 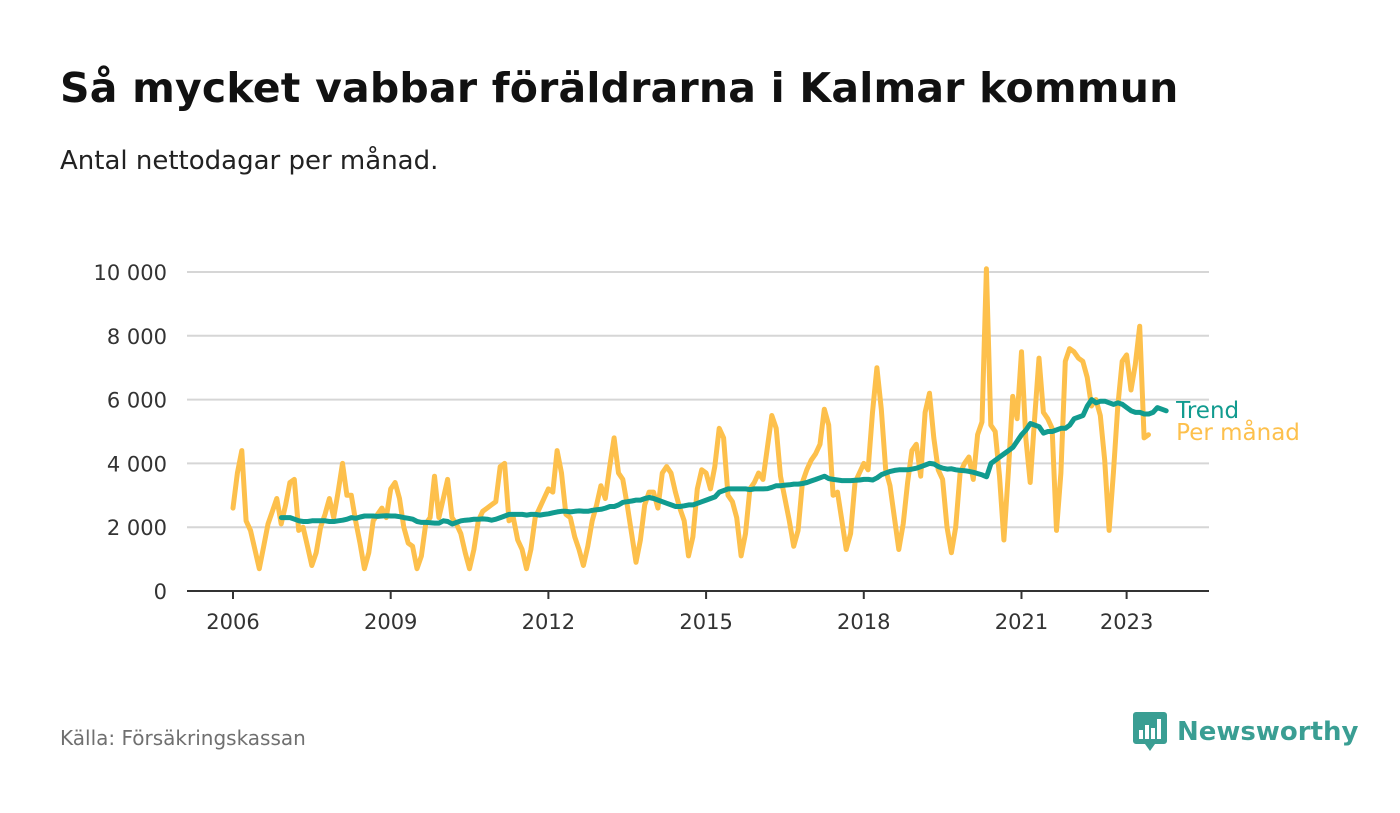 I want to click on x-tick-label: 2021, so click(x=1021, y=622).